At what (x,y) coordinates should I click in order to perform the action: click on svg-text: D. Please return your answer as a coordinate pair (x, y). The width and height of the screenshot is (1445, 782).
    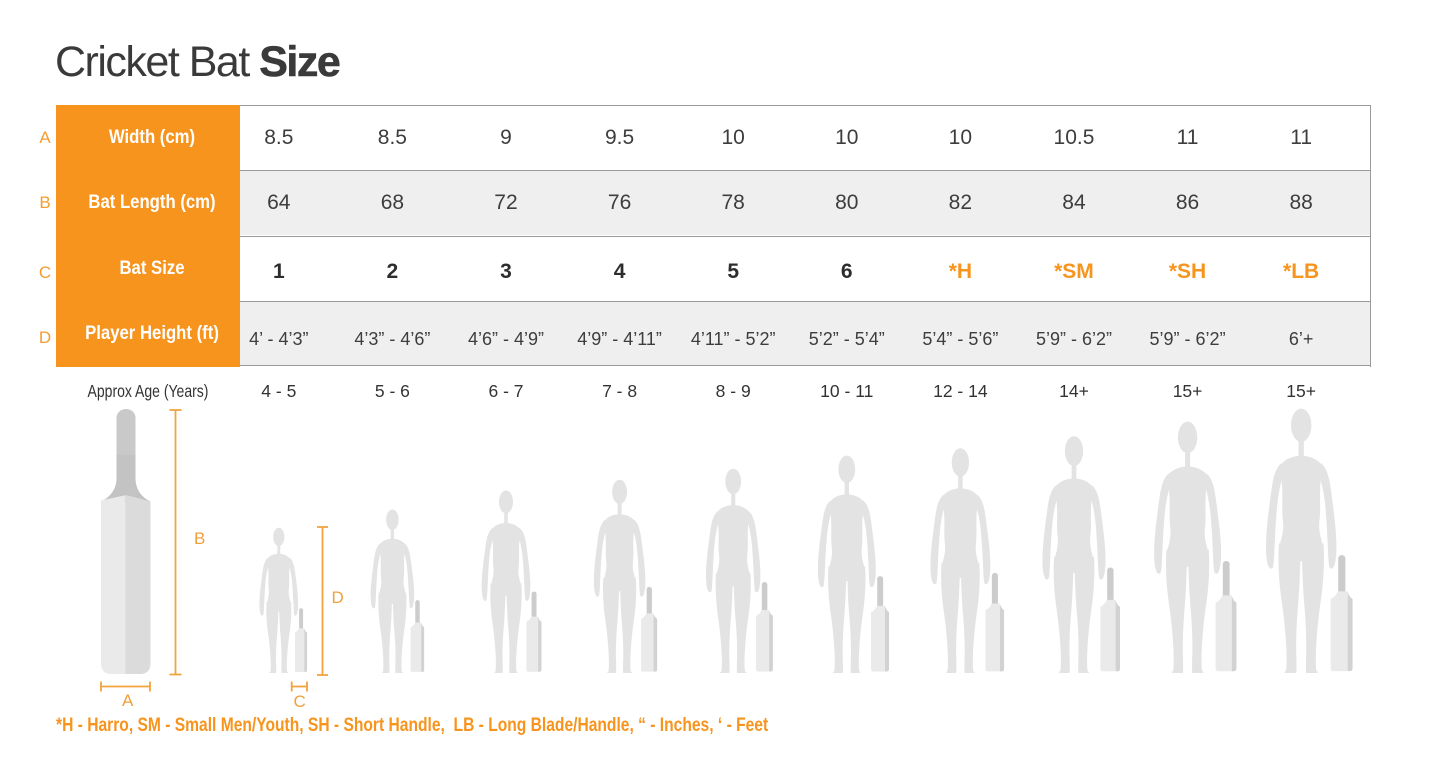
    Looking at the image, I should click on (338, 597).